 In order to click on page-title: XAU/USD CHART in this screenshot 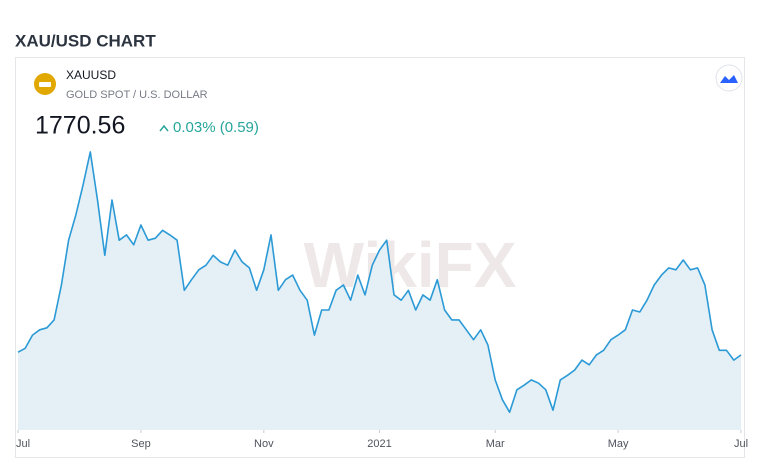, I will do `click(85, 40)`.